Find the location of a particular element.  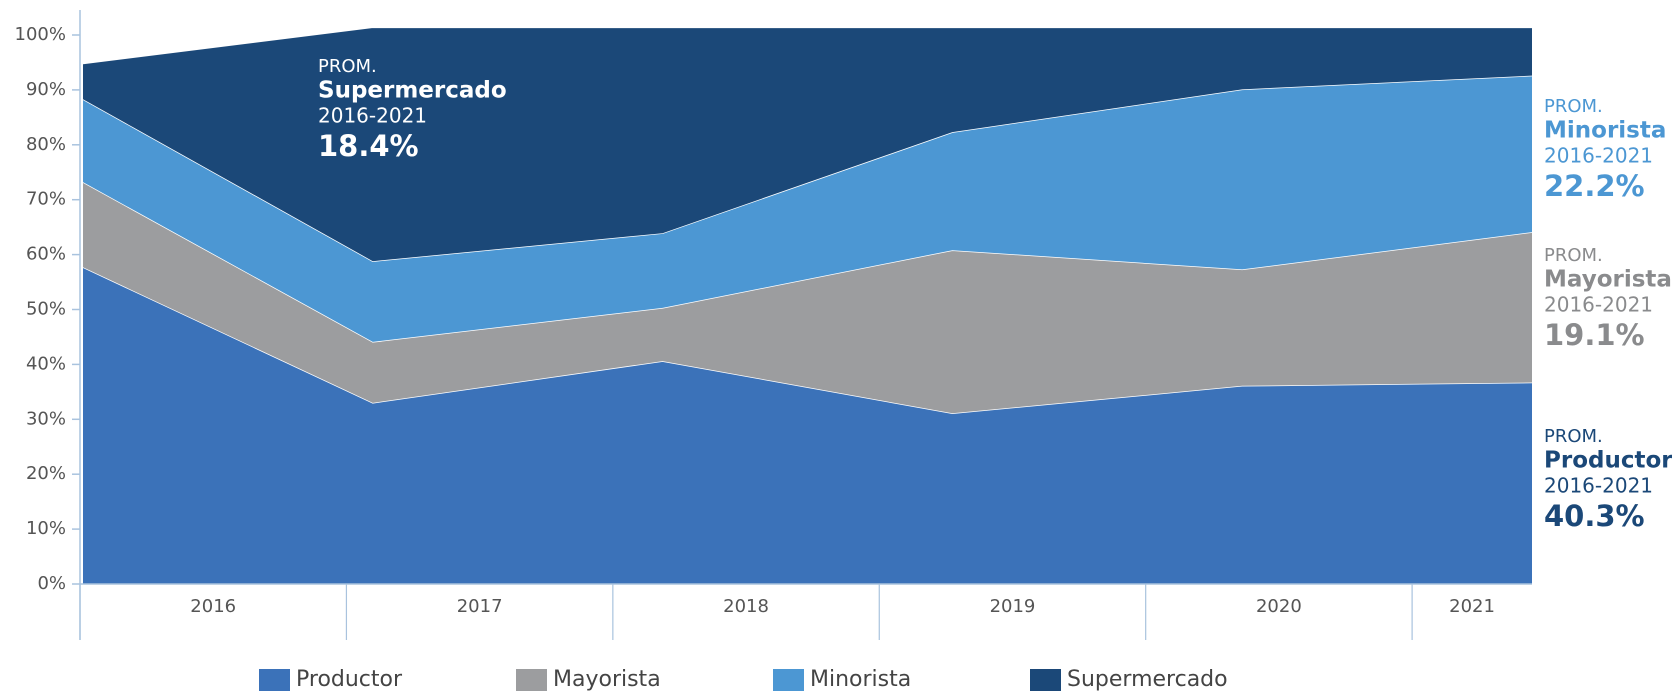

y-tick-label: 80% is located at coordinates (46, 144).